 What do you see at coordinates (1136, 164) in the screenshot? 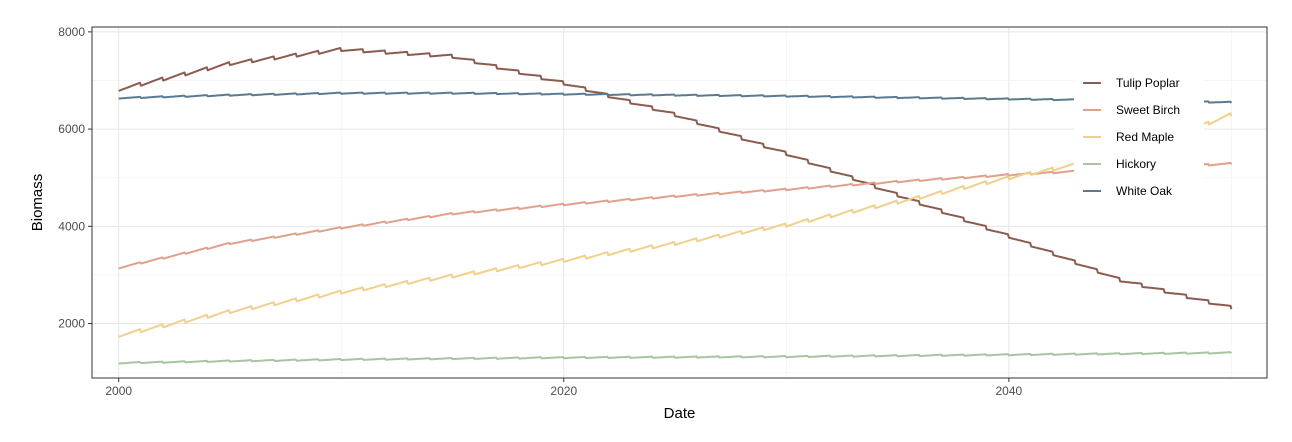
I see `legend-label-hickory: Hickory` at bounding box center [1136, 164].